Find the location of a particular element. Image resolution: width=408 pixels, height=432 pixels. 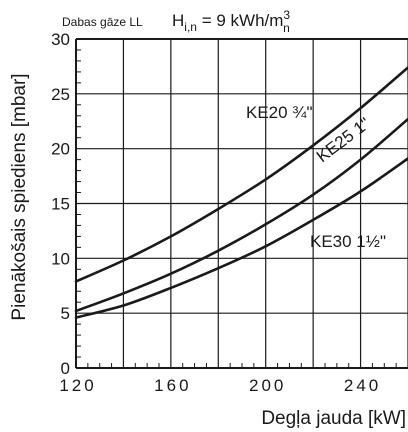

y-tick-label: 25 is located at coordinates (60, 94).